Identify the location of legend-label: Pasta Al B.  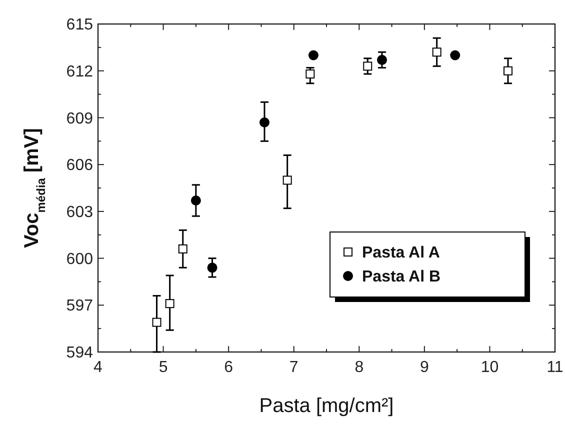
(401, 277).